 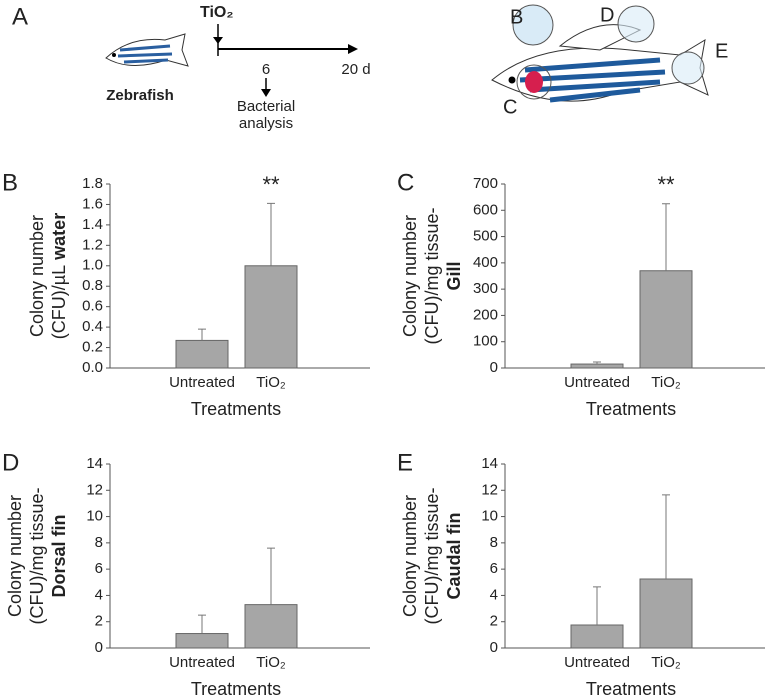 What do you see at coordinates (355, 69) in the screenshot?
I see `day-label: 20 d` at bounding box center [355, 69].